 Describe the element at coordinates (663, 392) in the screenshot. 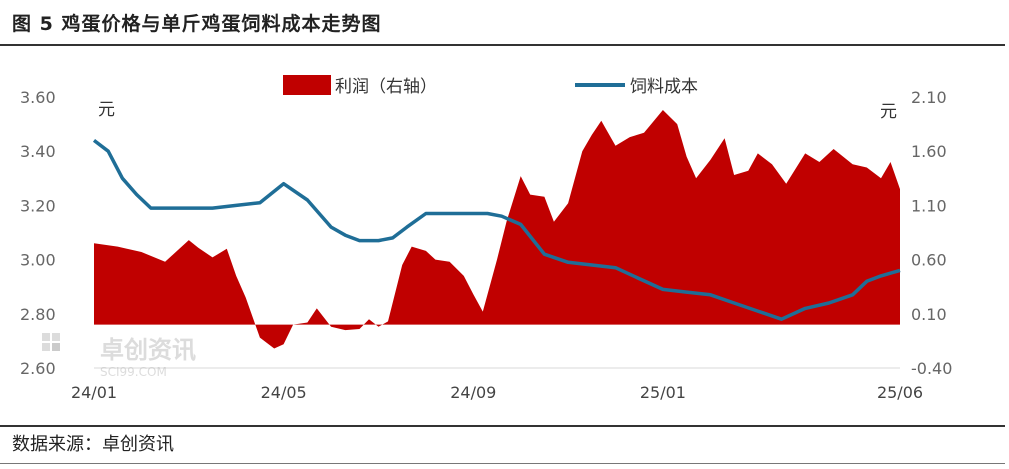

I see `x-tick-label: 25/01` at that location.